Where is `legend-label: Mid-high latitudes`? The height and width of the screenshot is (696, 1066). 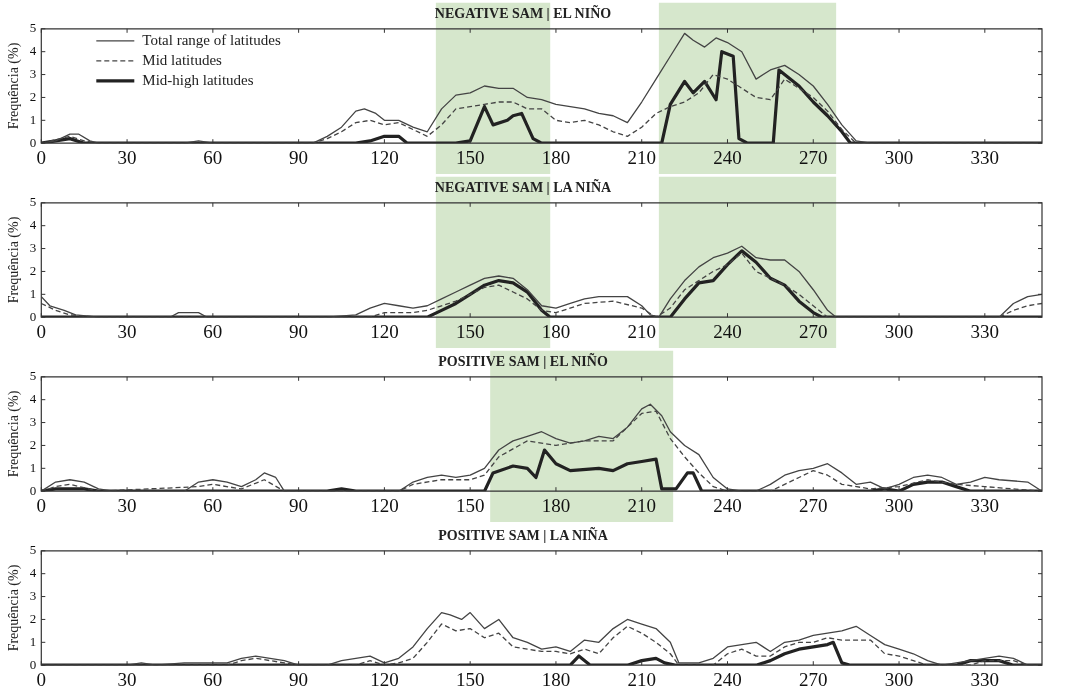 legend-label: Mid-high latitudes is located at coordinates (198, 79).